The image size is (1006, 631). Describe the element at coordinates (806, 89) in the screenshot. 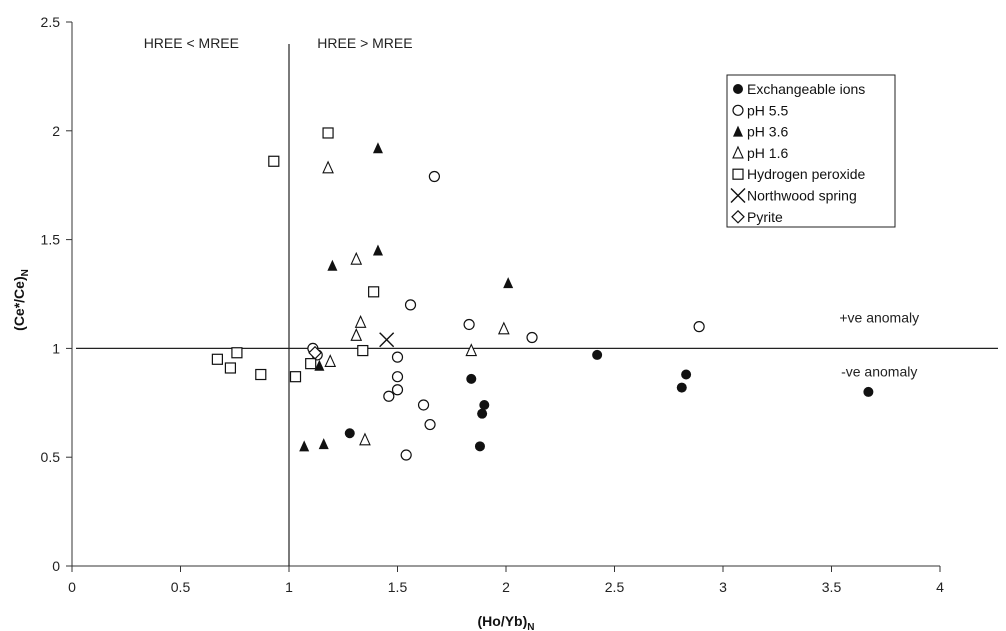

I see `legend-label: Exchangeable ions` at that location.